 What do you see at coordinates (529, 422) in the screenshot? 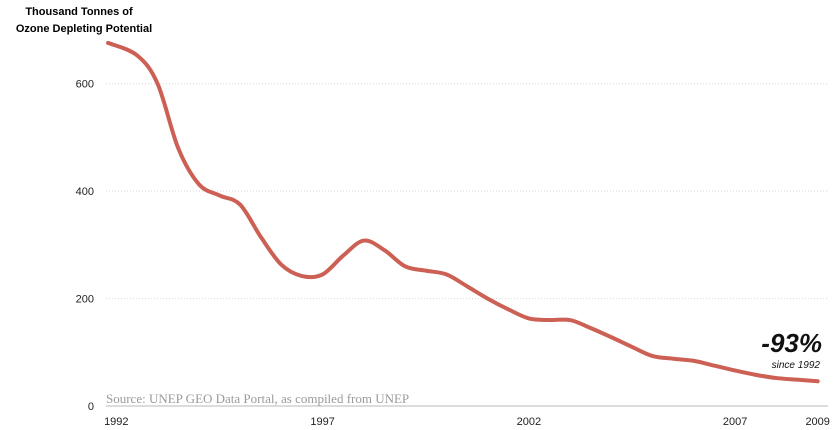
I see `x-tick-label-2002: 2002` at bounding box center [529, 422].